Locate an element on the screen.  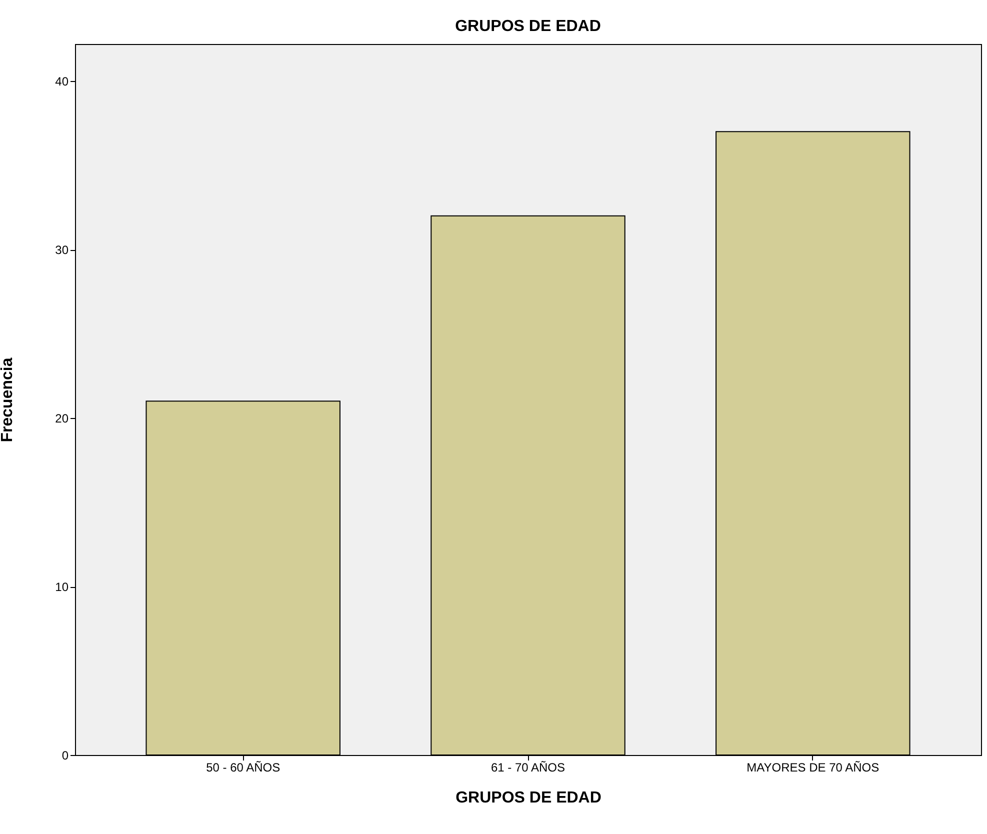
x-tick-label: 50 - 60 AÑOS is located at coordinates (243, 767).